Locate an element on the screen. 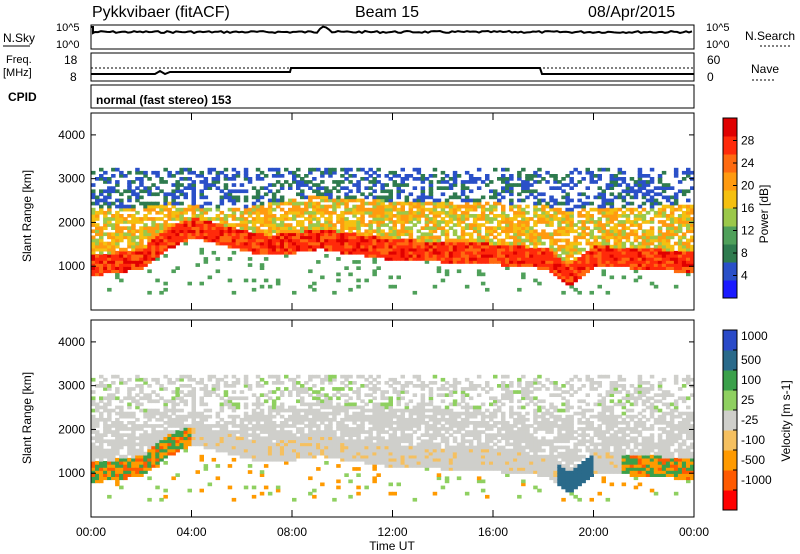  power-ytick-label: 1000 is located at coordinates (71, 266).